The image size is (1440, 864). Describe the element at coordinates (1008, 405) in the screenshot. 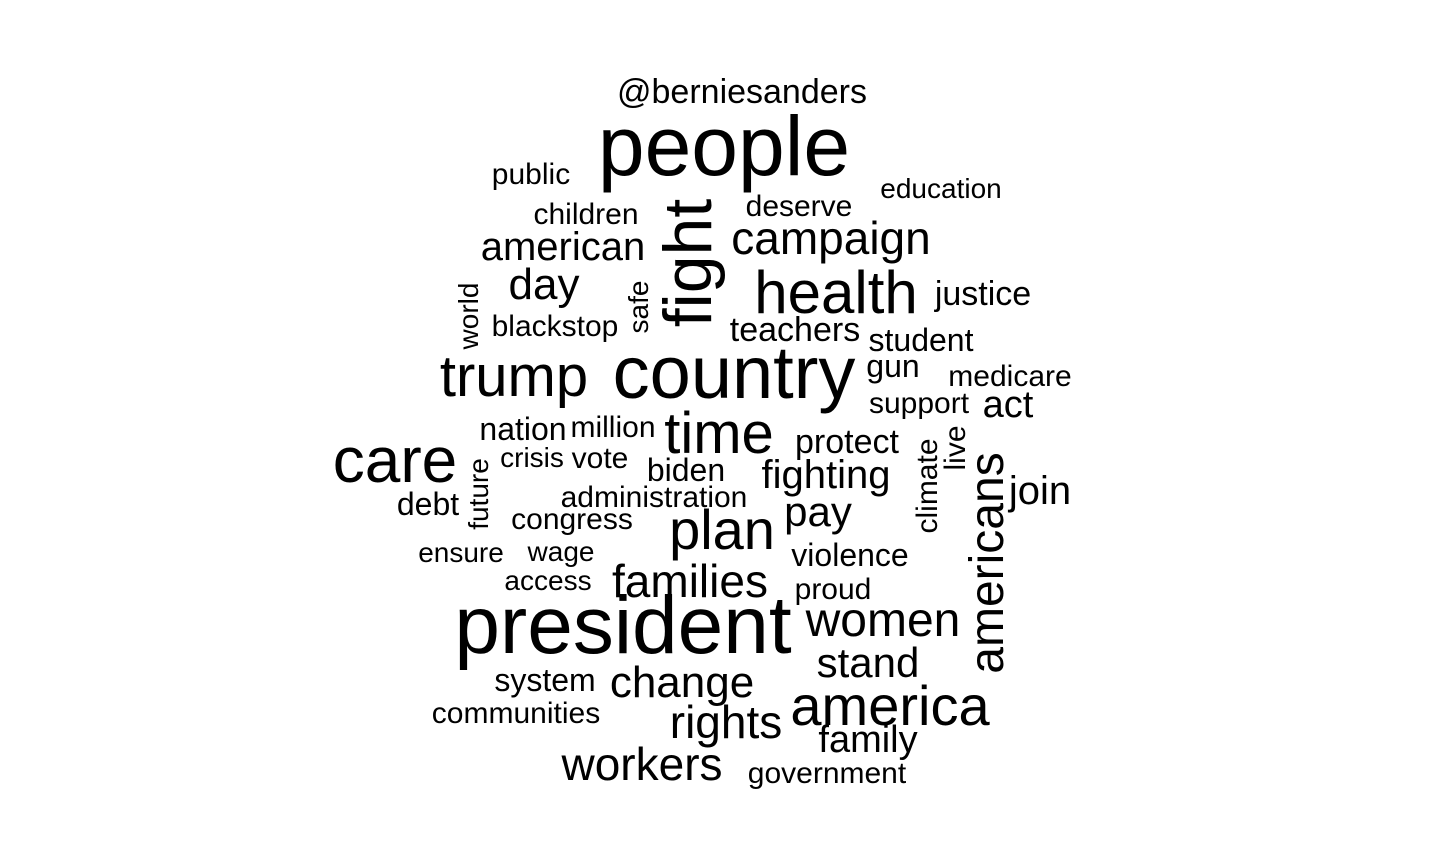

I see `word-act: act` at that location.